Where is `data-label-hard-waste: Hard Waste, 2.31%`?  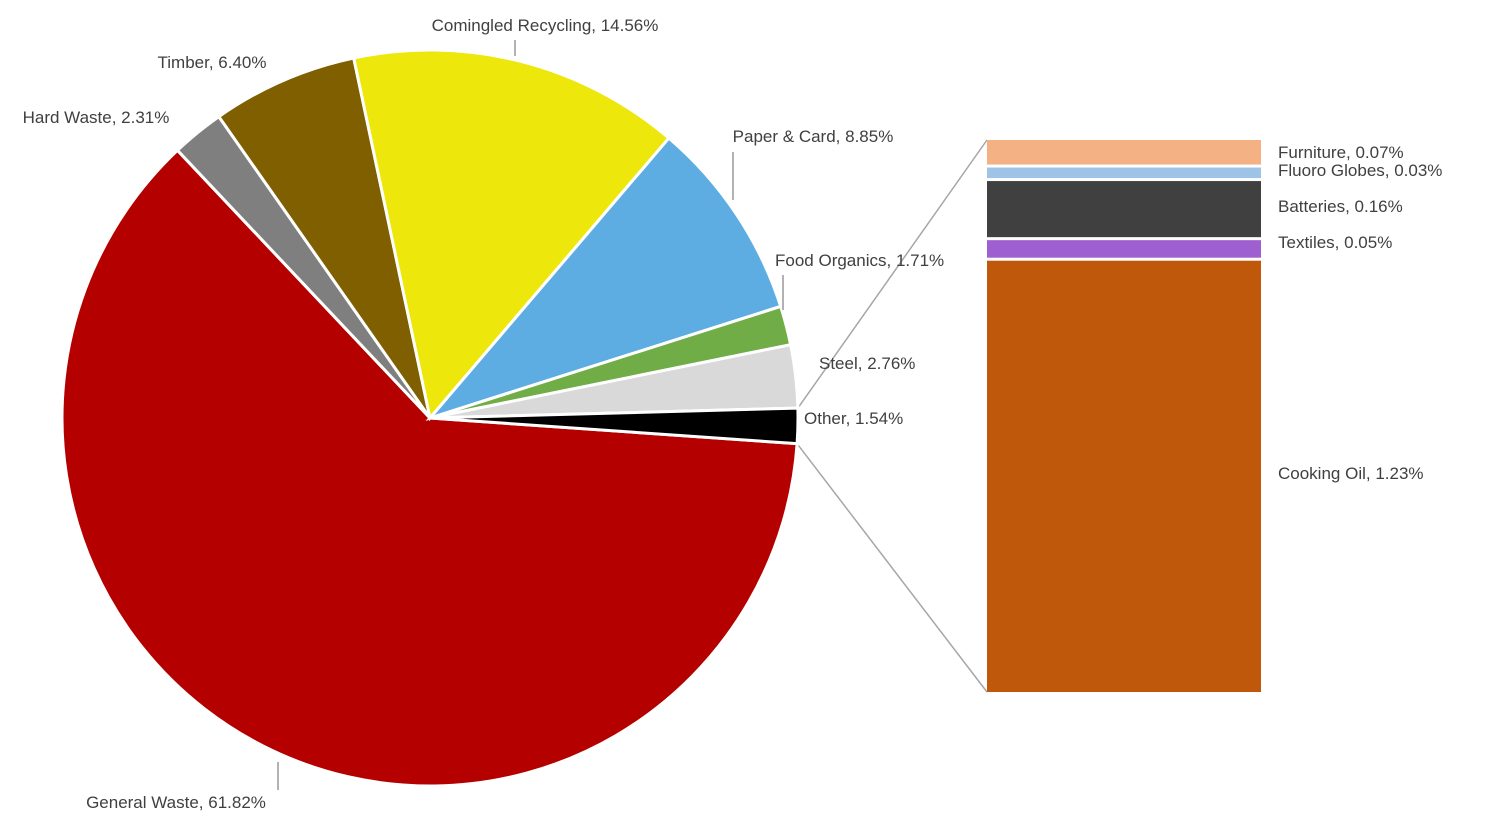
data-label-hard-waste: Hard Waste, 2.31% is located at coordinates (96, 117).